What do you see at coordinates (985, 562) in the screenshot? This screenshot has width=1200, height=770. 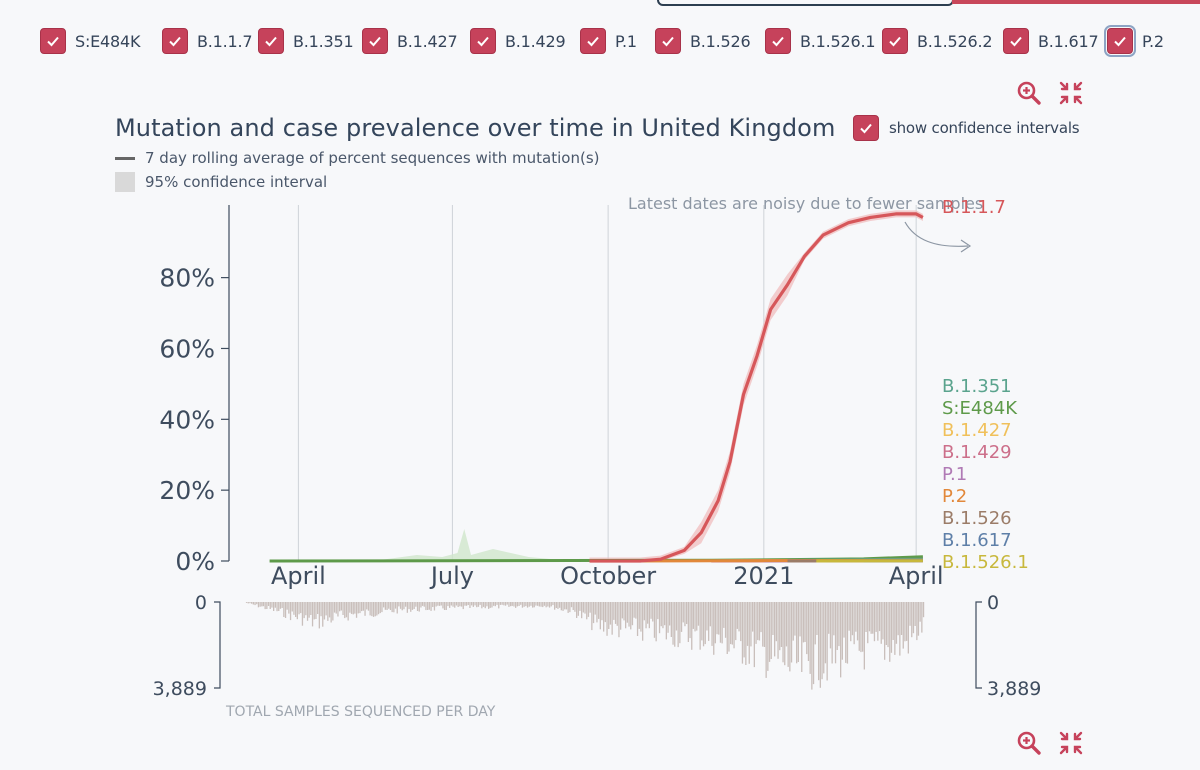 I see `series-label: B.1.526.1` at bounding box center [985, 562].